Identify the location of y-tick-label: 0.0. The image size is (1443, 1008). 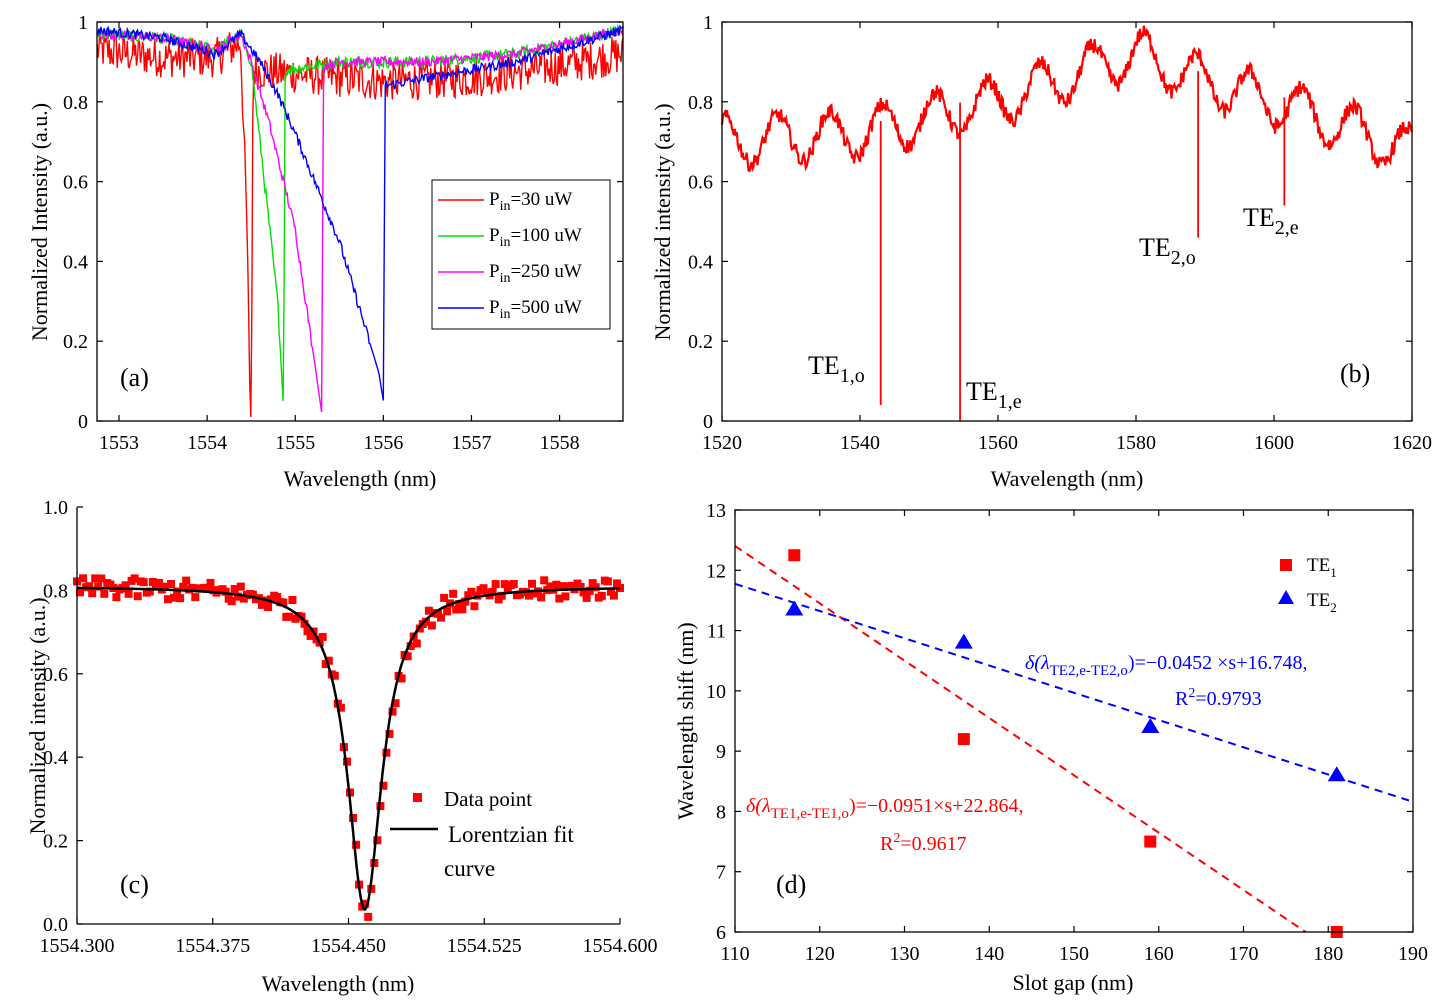
(55, 925).